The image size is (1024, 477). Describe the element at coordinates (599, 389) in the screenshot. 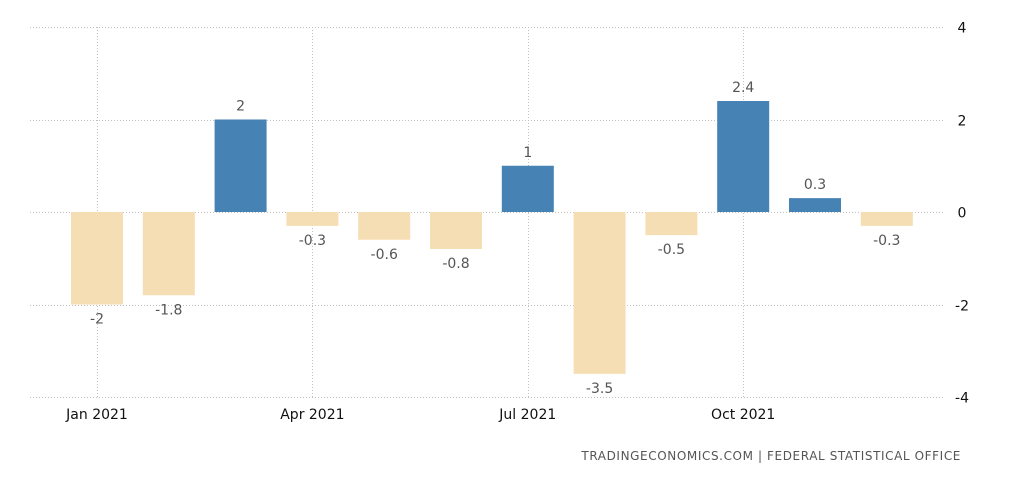

I see `data-label: -3.5` at that location.